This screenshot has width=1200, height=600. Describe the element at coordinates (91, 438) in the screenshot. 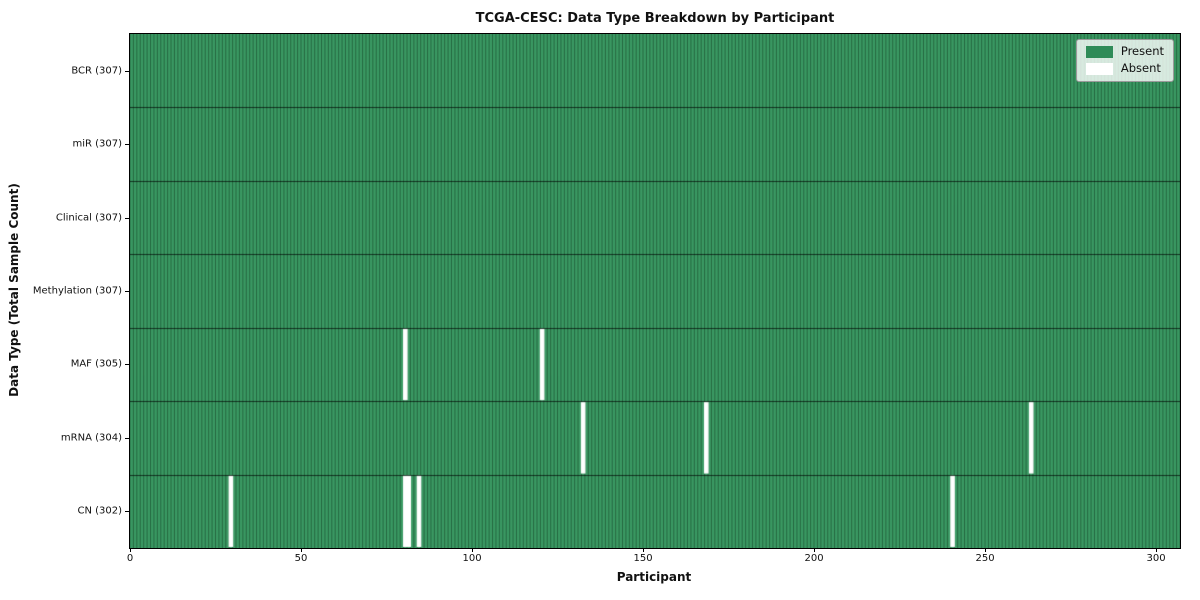

I see `y-tick-label-mRNA: mRNA (304)` at that location.